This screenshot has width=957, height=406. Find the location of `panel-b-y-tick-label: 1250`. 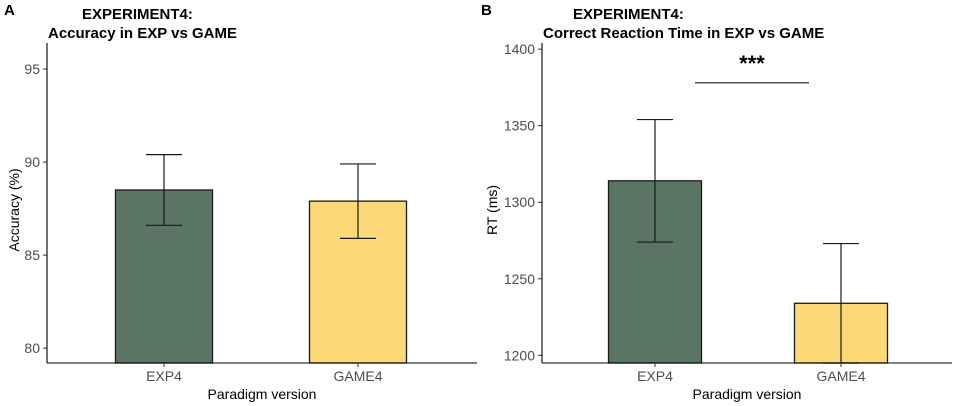

panel-b-y-tick-label: 1250 is located at coordinates (519, 279).